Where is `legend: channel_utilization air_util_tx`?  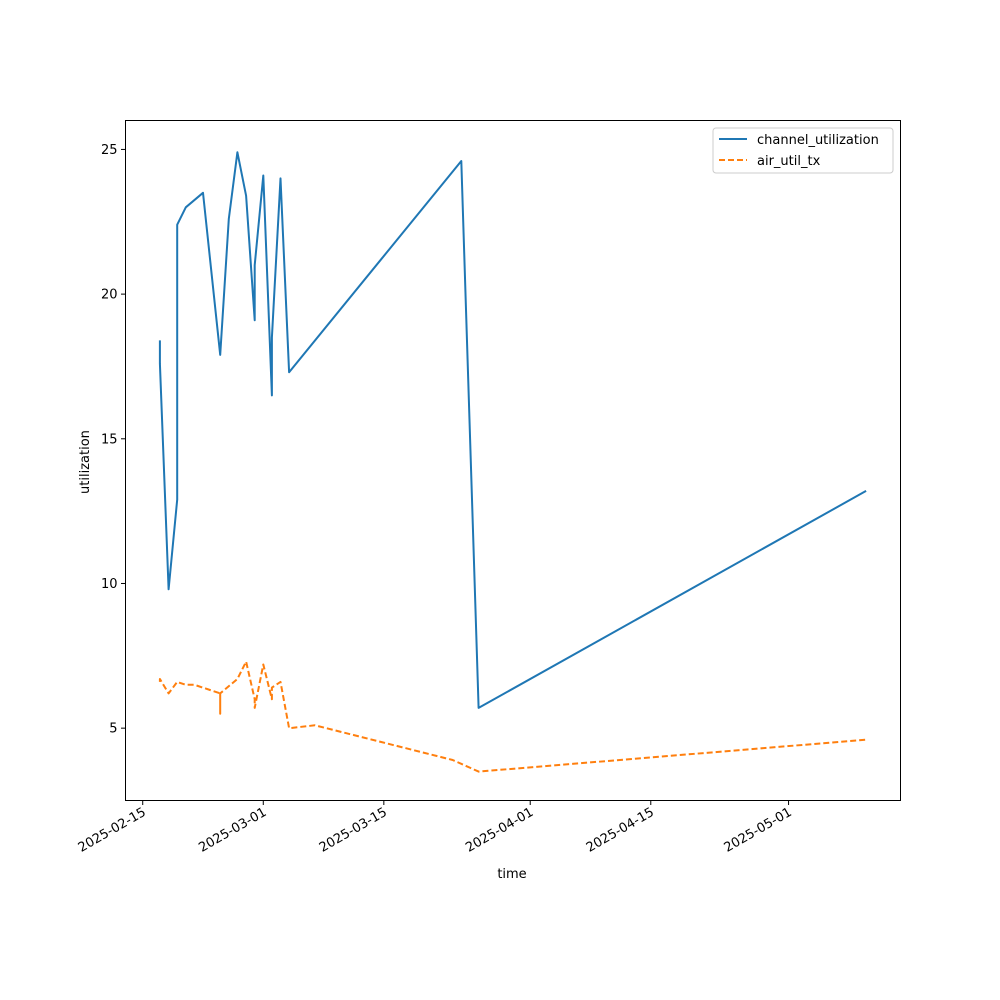
legend: channel_utilization air_util_tx is located at coordinates (803, 150).